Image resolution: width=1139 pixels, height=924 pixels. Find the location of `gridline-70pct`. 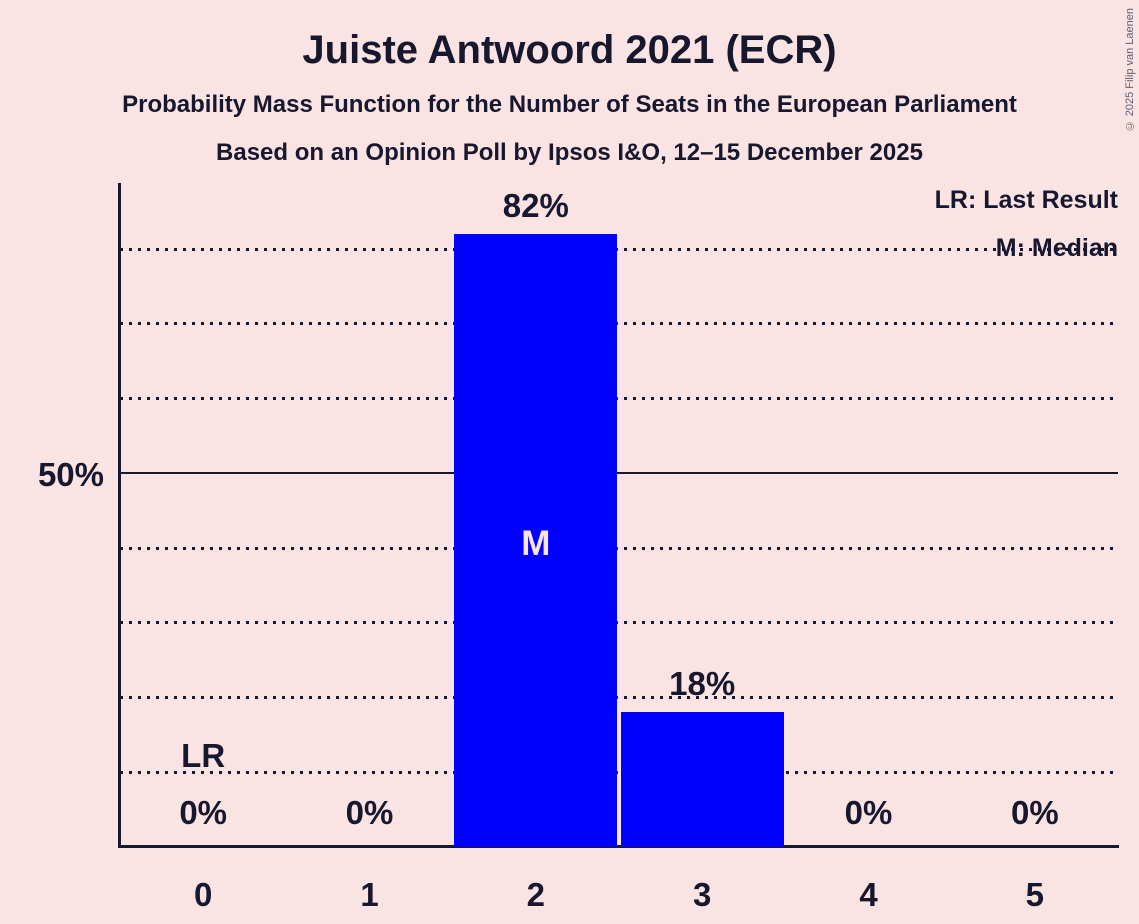

gridline-70pct is located at coordinates (619, 324).